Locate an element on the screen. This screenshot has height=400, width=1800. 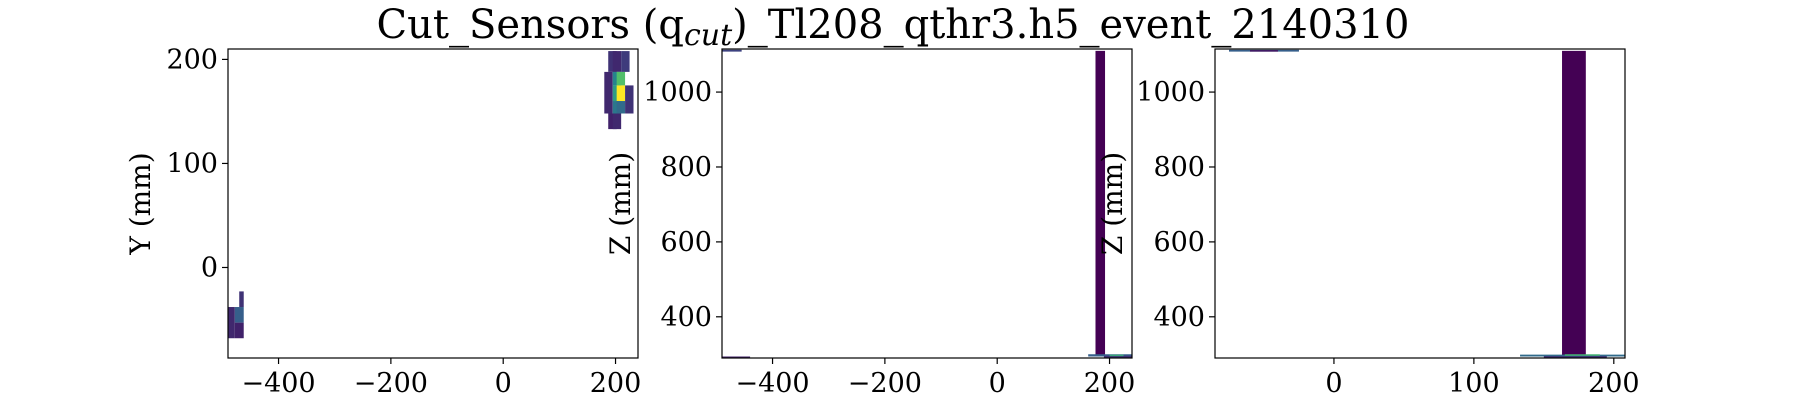
title-rest: )_Tl208_qthr3.h5_event_2140310 is located at coordinates (1070, 25).